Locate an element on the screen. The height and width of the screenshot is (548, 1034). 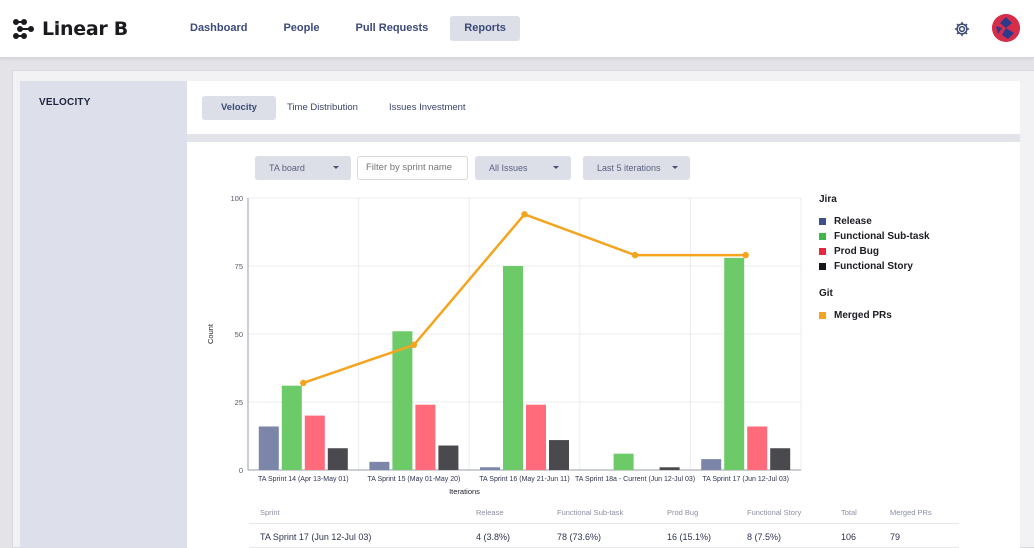
legend-group-jira: Jira is located at coordinates (828, 199).